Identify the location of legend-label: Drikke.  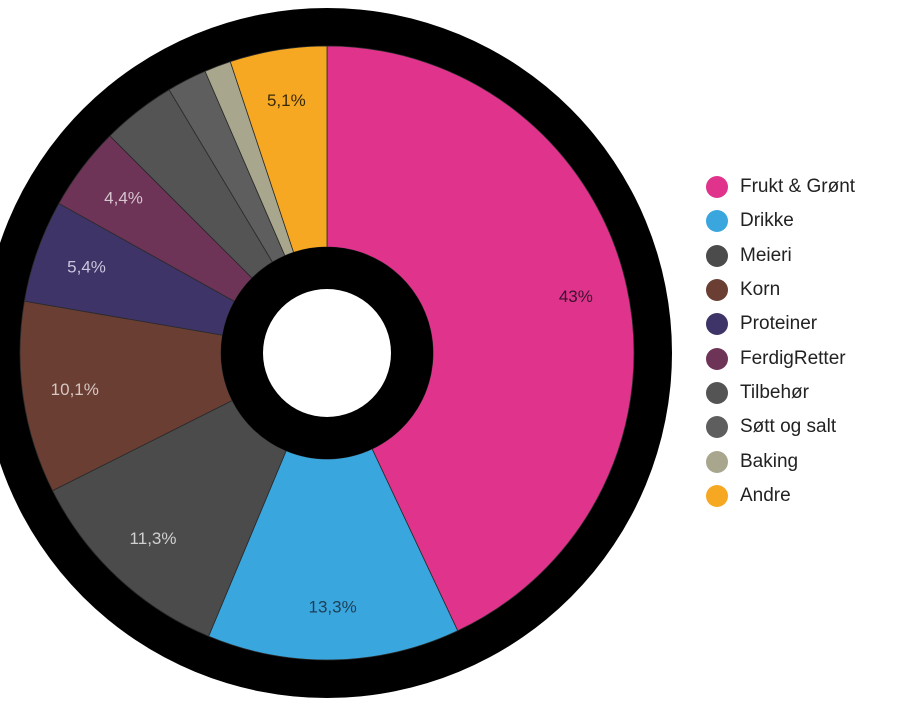
(767, 221).